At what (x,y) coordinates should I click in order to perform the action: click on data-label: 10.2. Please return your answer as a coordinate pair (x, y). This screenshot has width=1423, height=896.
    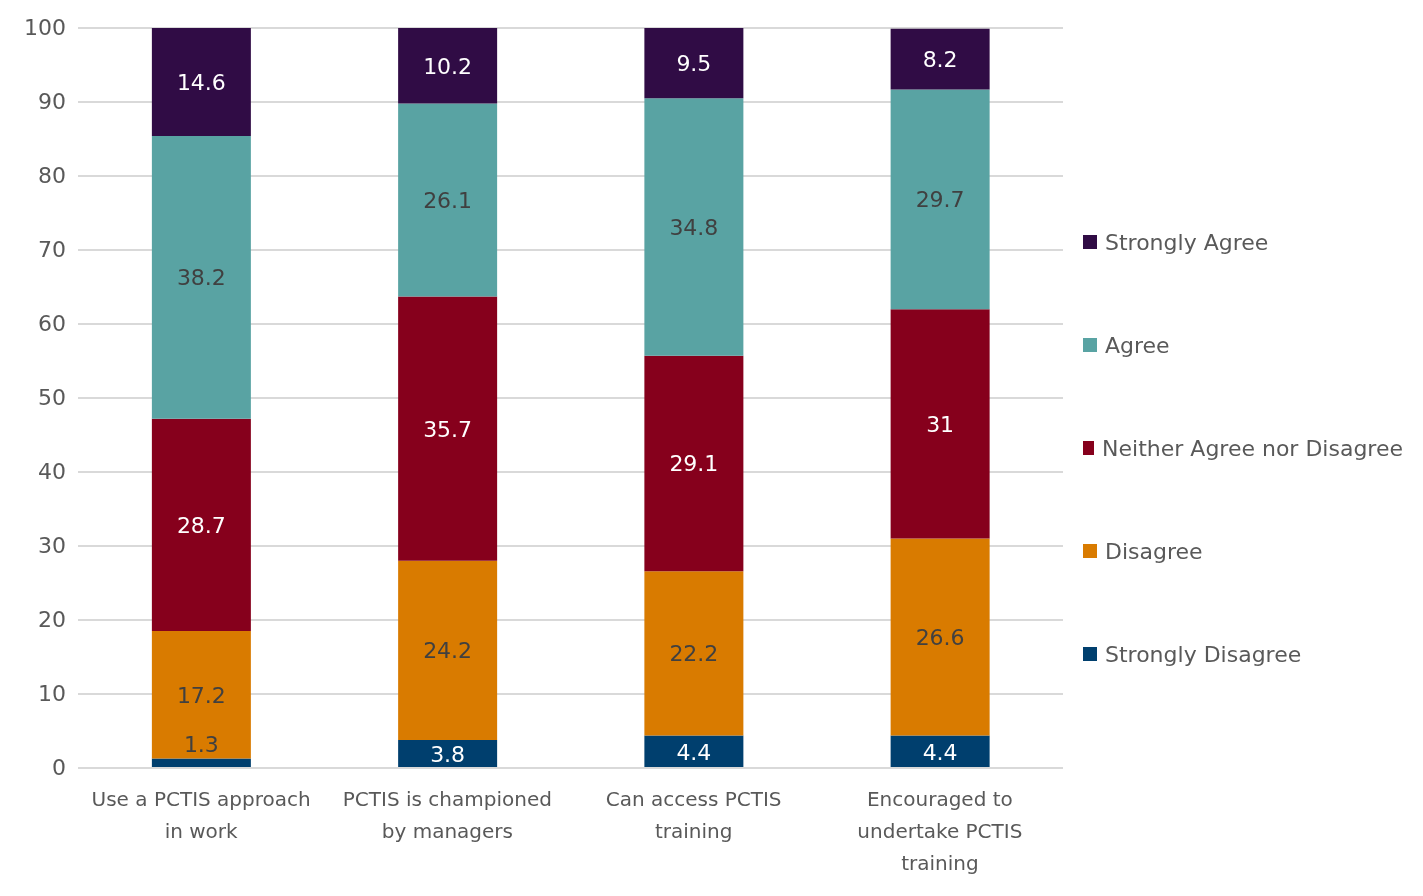
    Looking at the image, I should click on (448, 66).